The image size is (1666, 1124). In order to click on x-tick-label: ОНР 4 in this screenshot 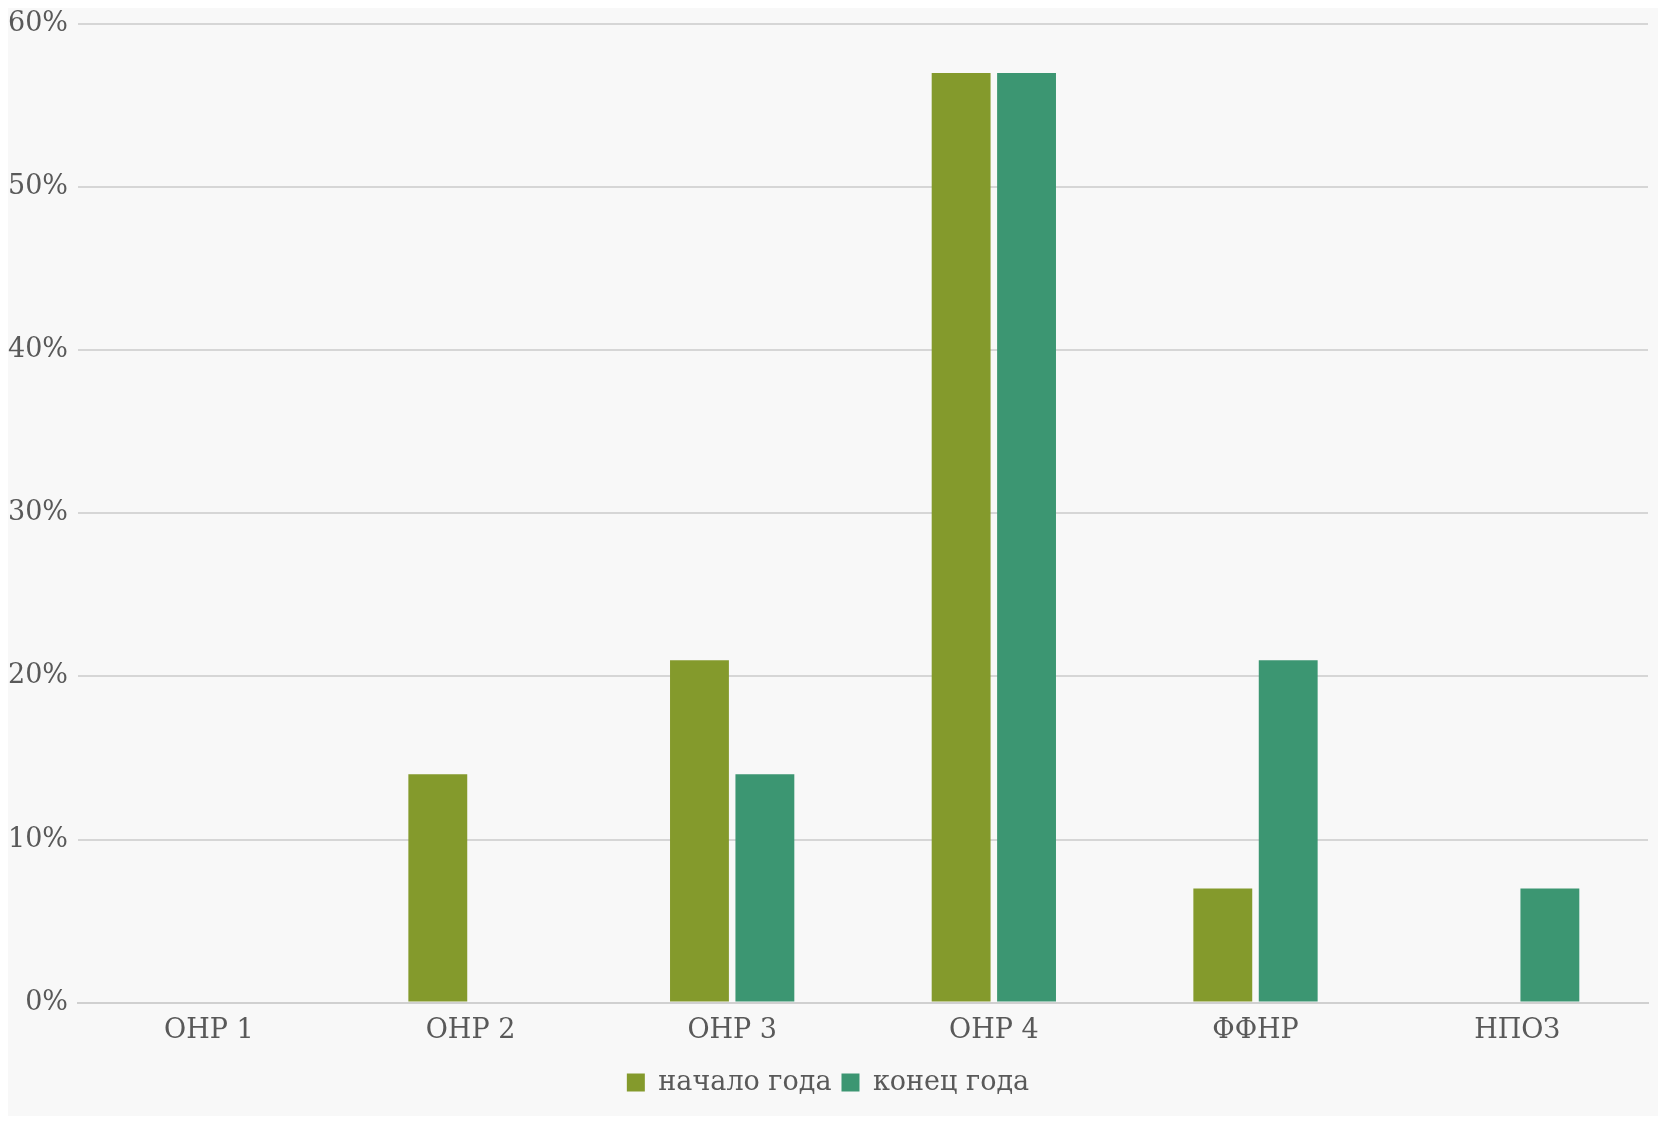, I will do `click(994, 1028)`.